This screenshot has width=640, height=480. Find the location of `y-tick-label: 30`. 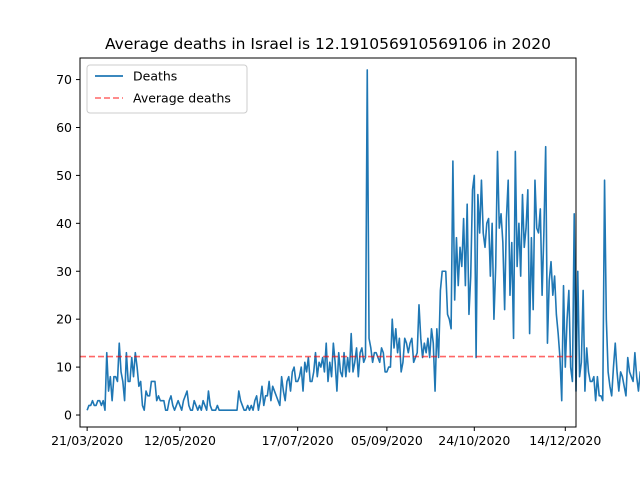

y-tick-label: 30 is located at coordinates (64, 271).